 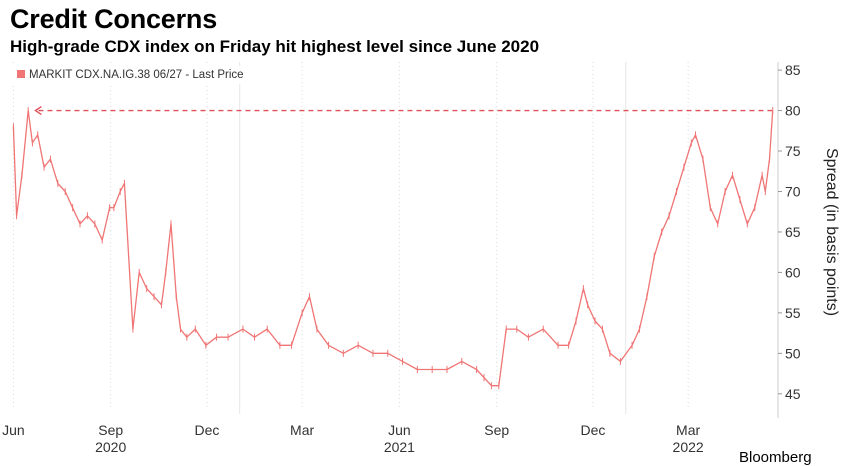 What do you see at coordinates (114, 19) in the screenshot?
I see `chart-title: Credit Concerns` at bounding box center [114, 19].